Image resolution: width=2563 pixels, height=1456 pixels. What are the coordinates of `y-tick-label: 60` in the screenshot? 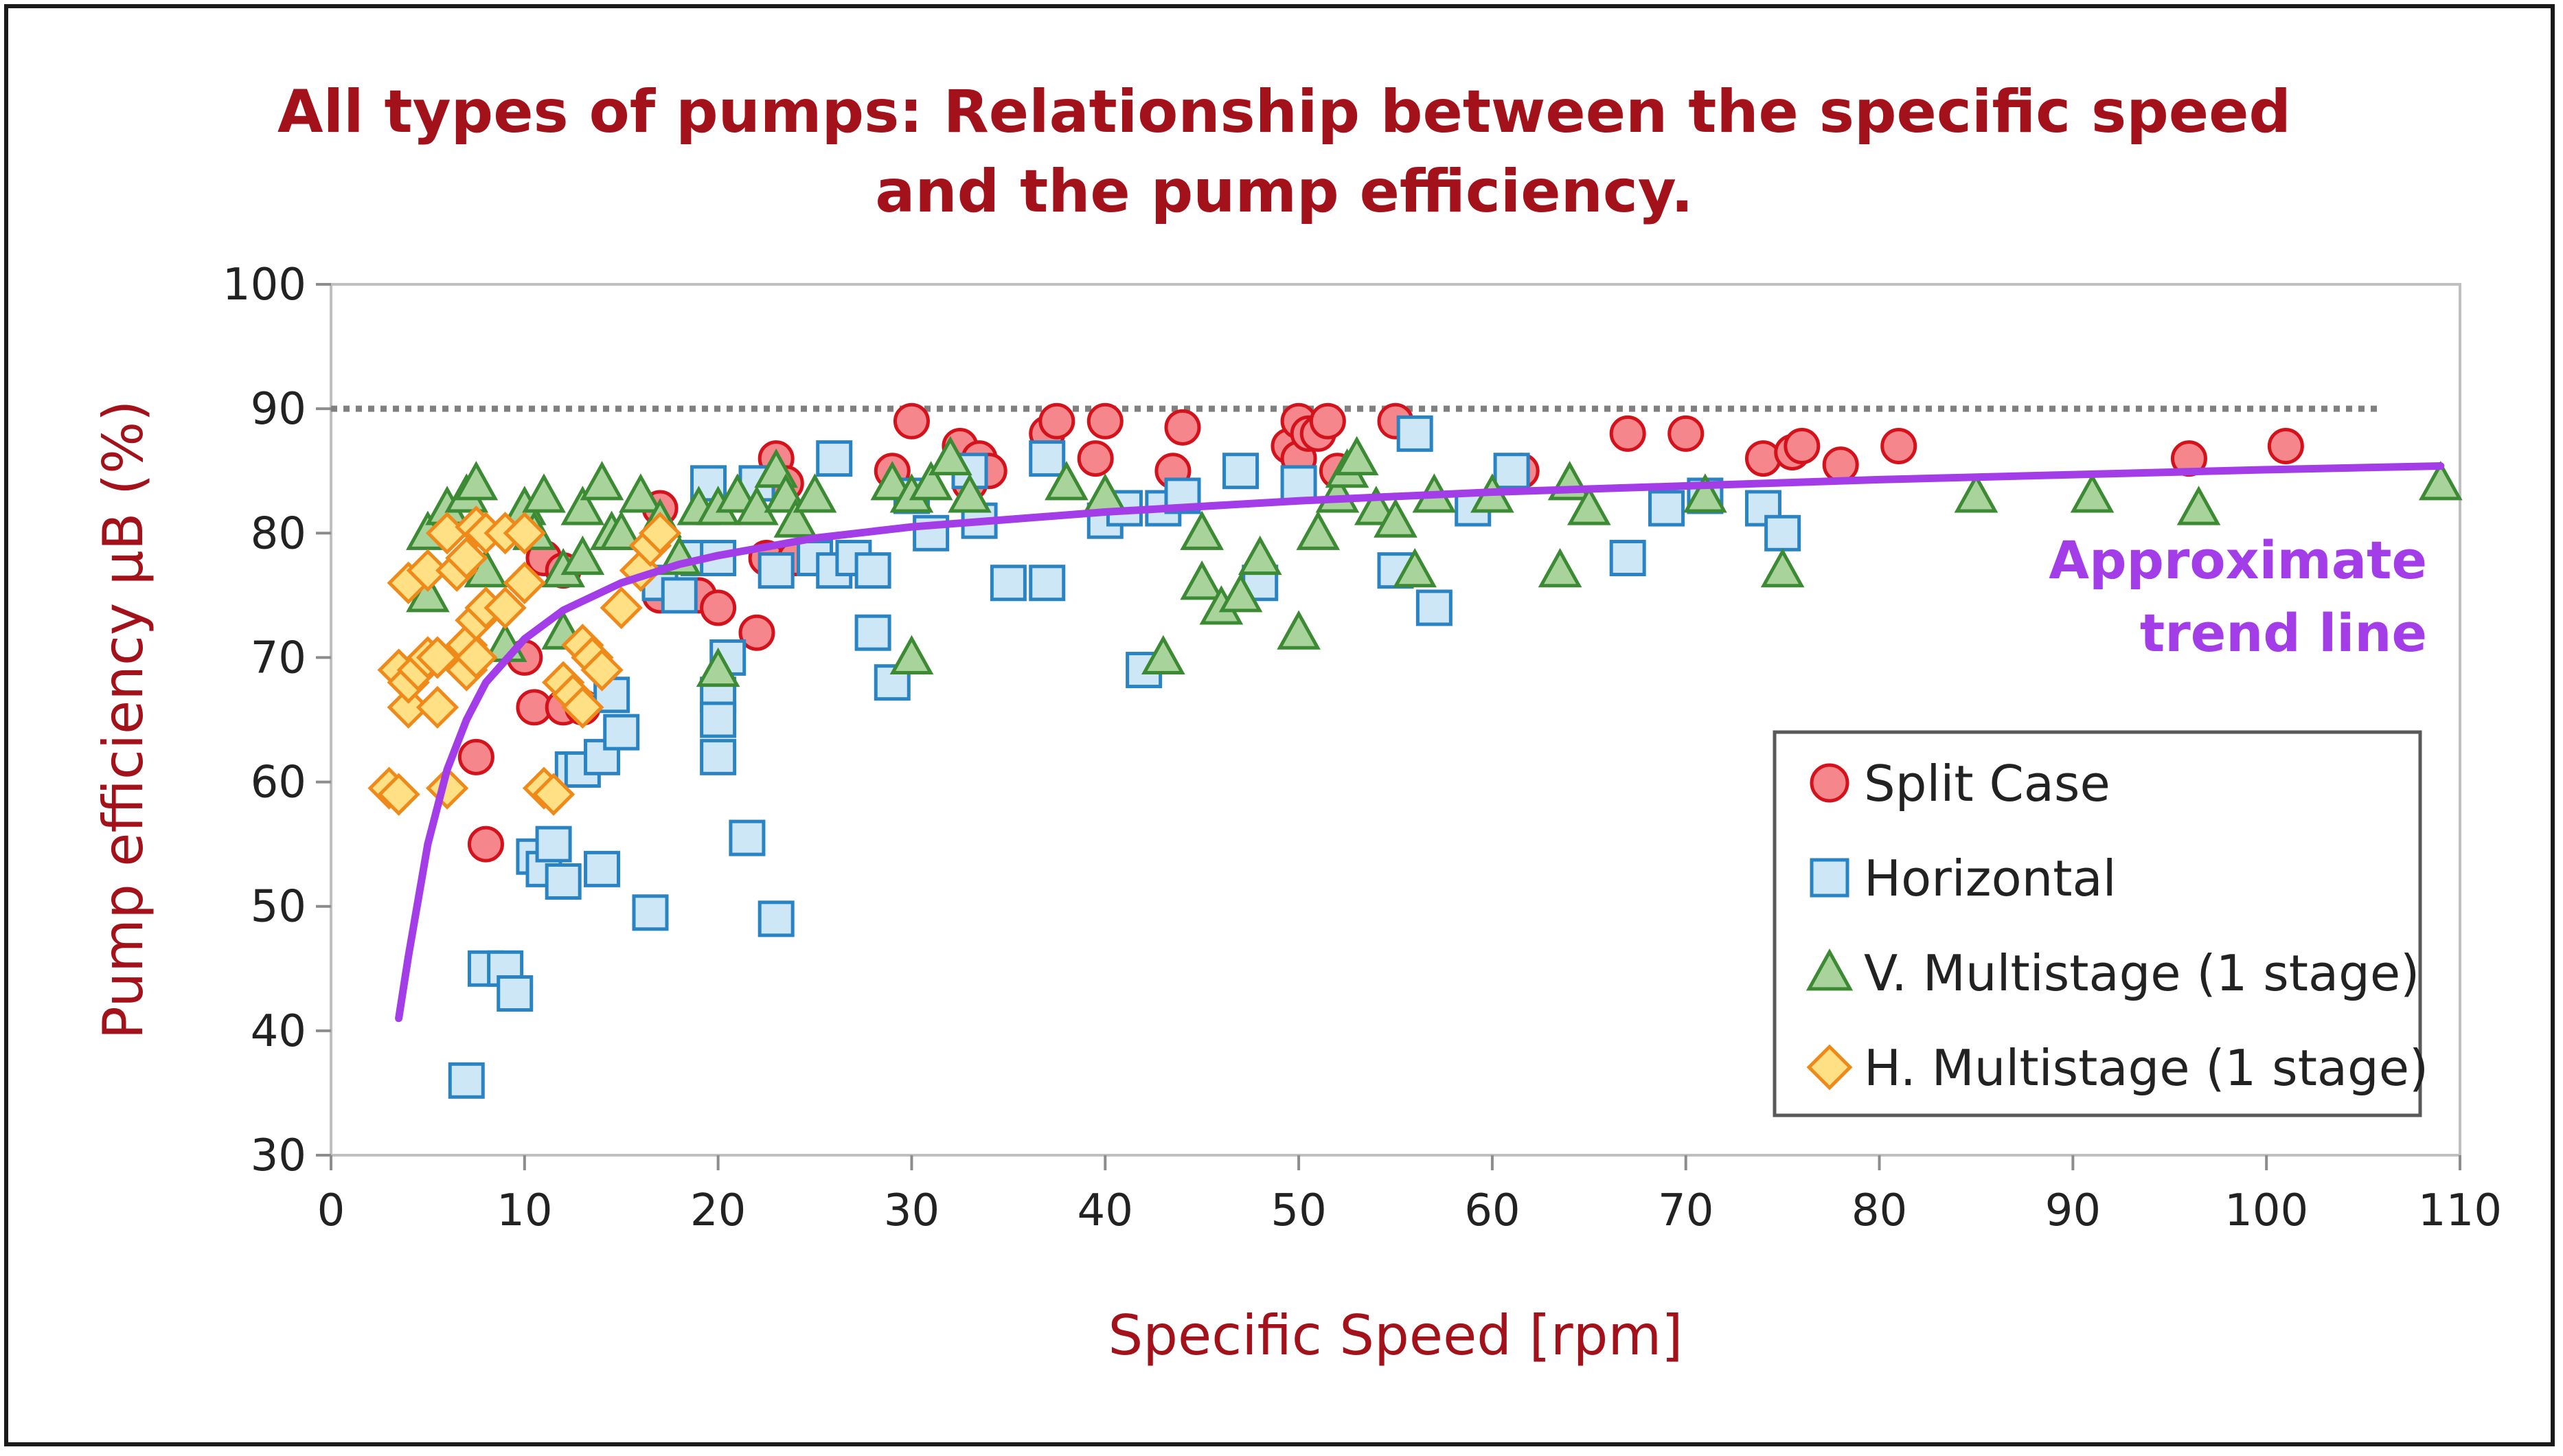 It's located at (278, 783).